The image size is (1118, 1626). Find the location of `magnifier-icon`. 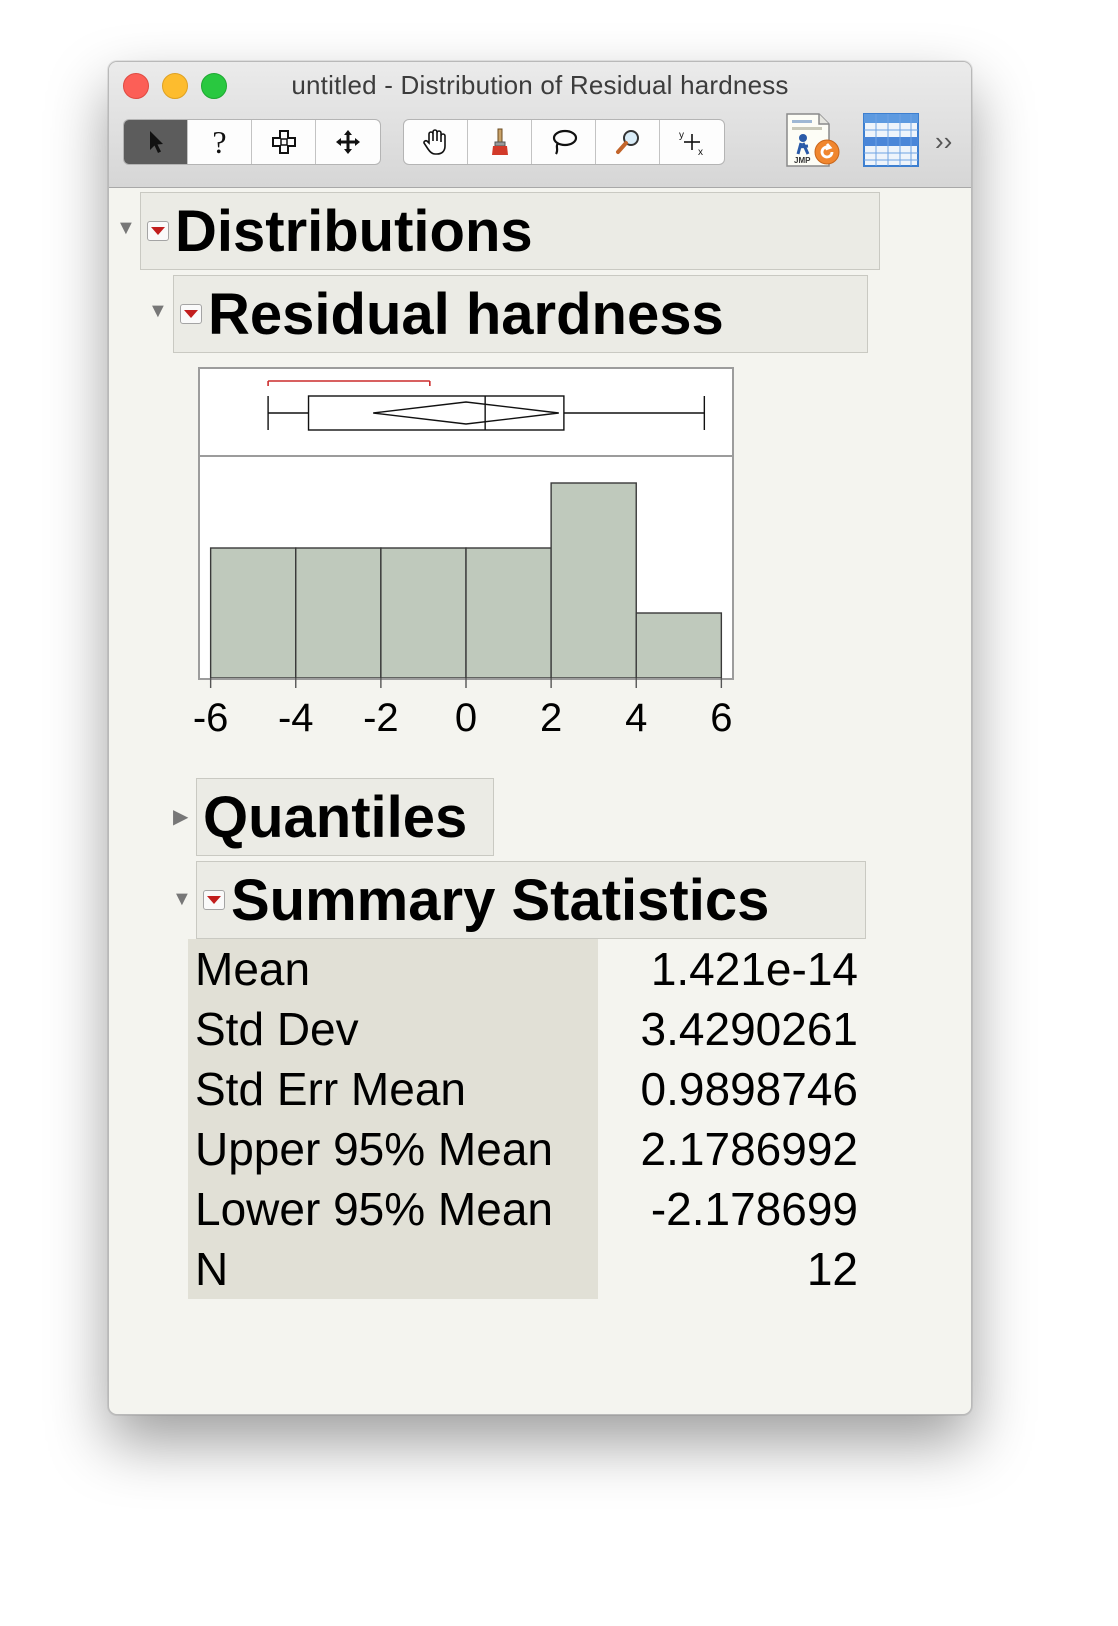

magnifier-icon is located at coordinates (627, 142).